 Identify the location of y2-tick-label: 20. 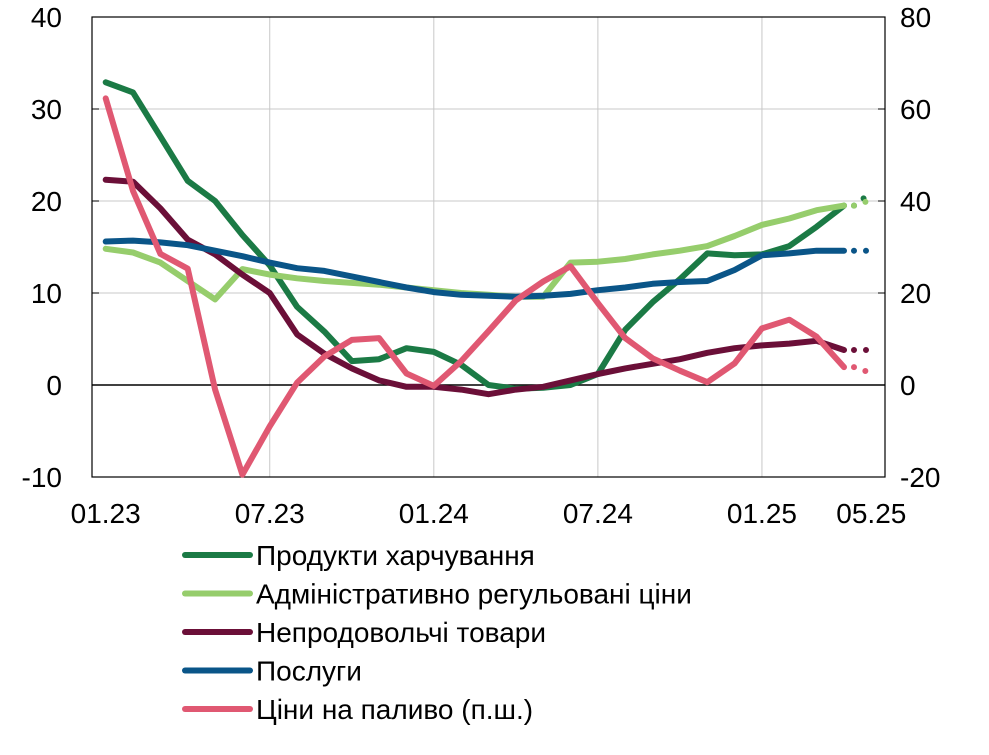
(915, 293).